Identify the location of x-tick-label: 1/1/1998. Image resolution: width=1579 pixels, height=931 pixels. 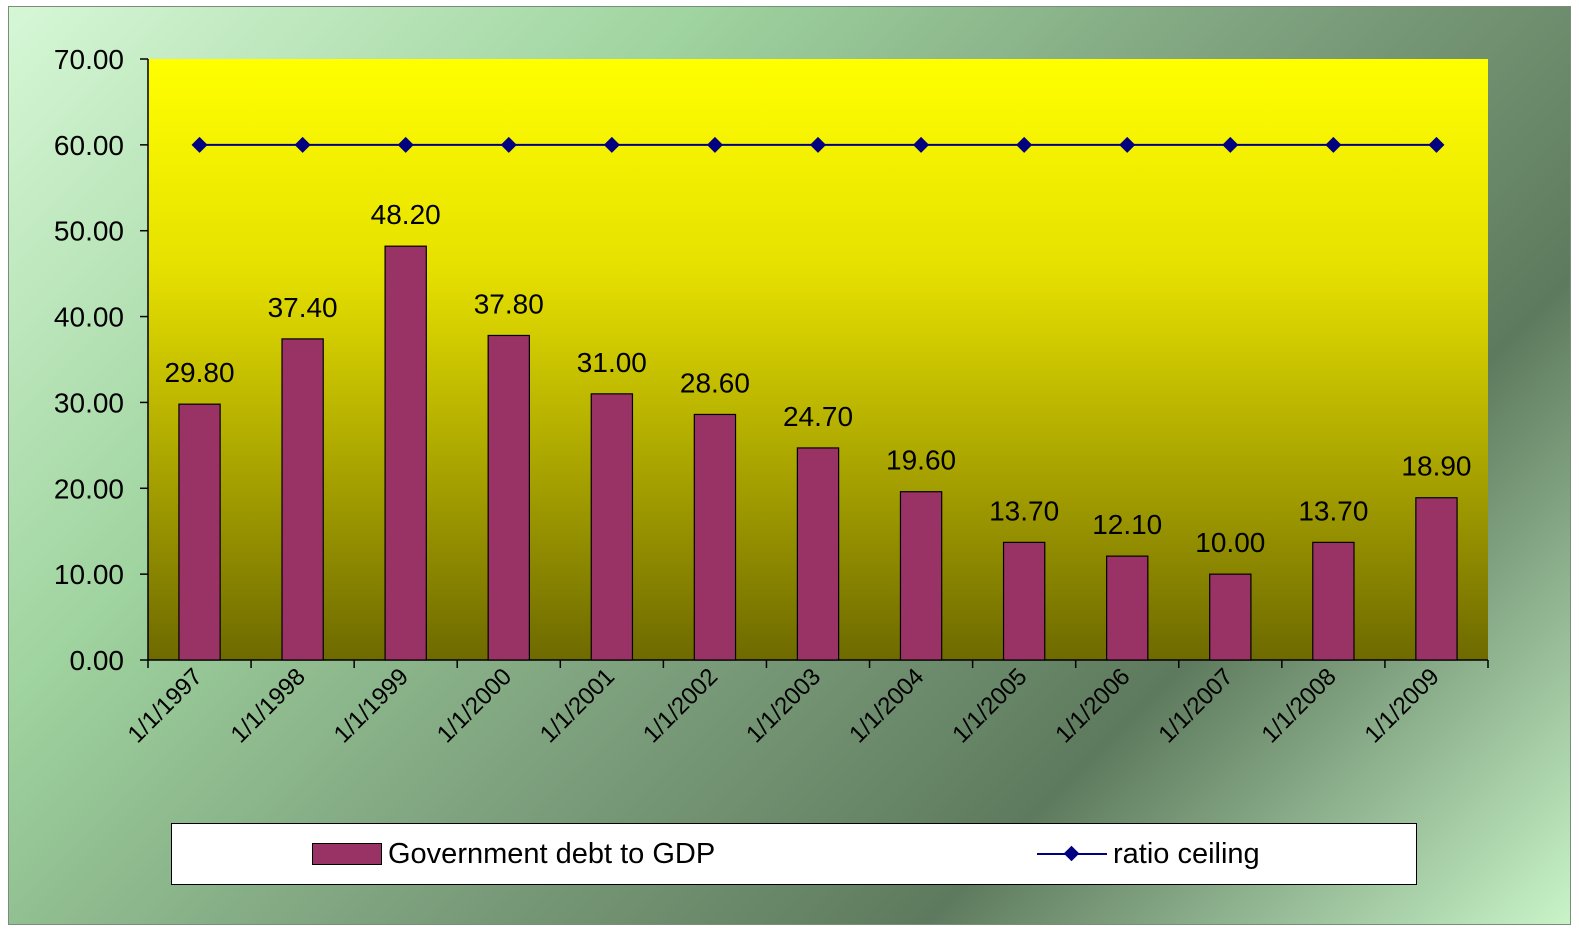
(268, 705).